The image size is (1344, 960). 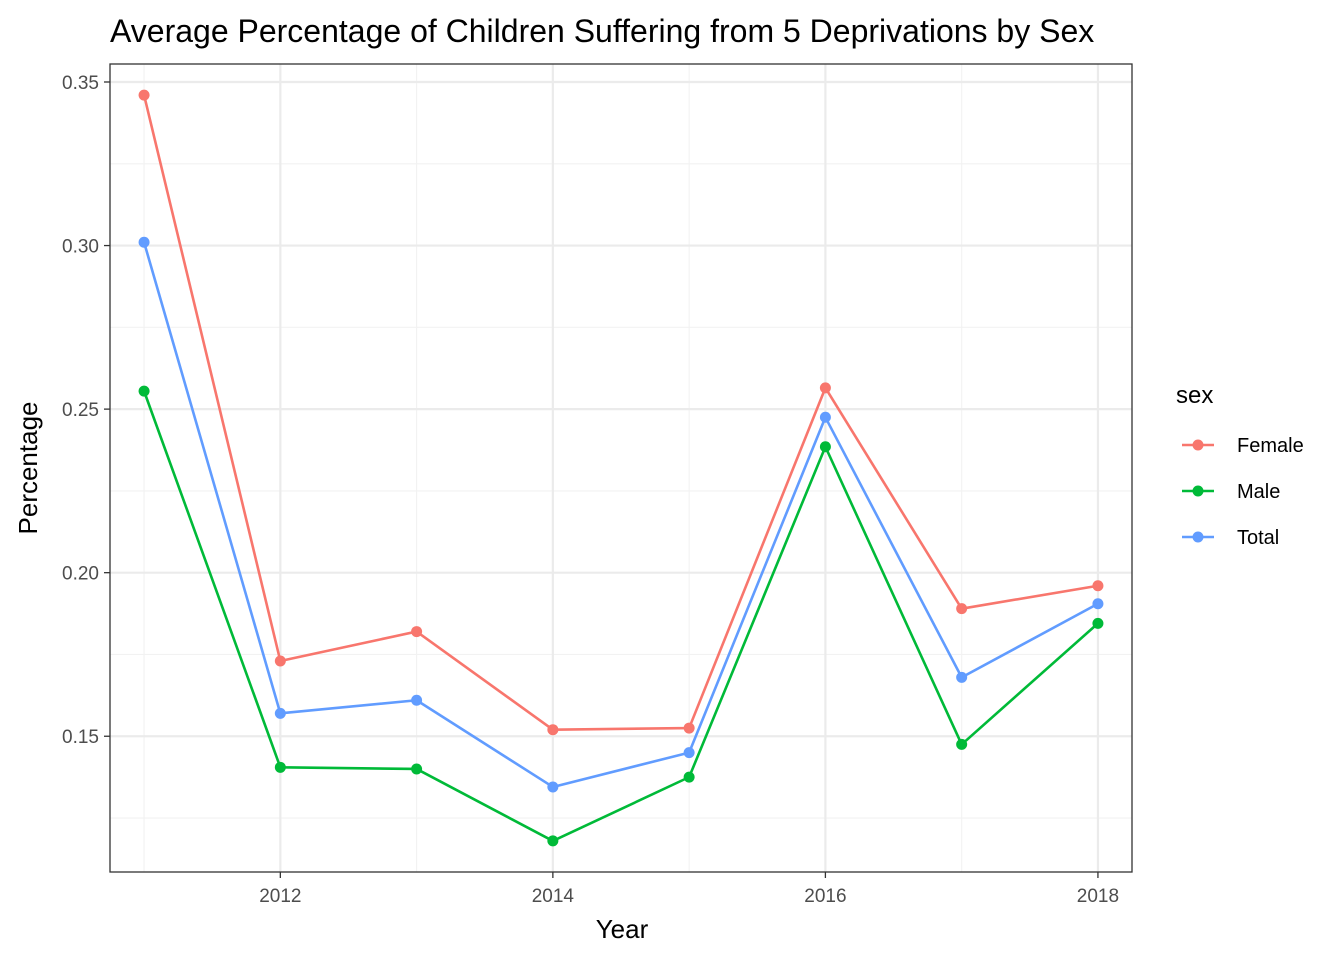 I want to click on legend-title: sex, so click(x=1194, y=395).